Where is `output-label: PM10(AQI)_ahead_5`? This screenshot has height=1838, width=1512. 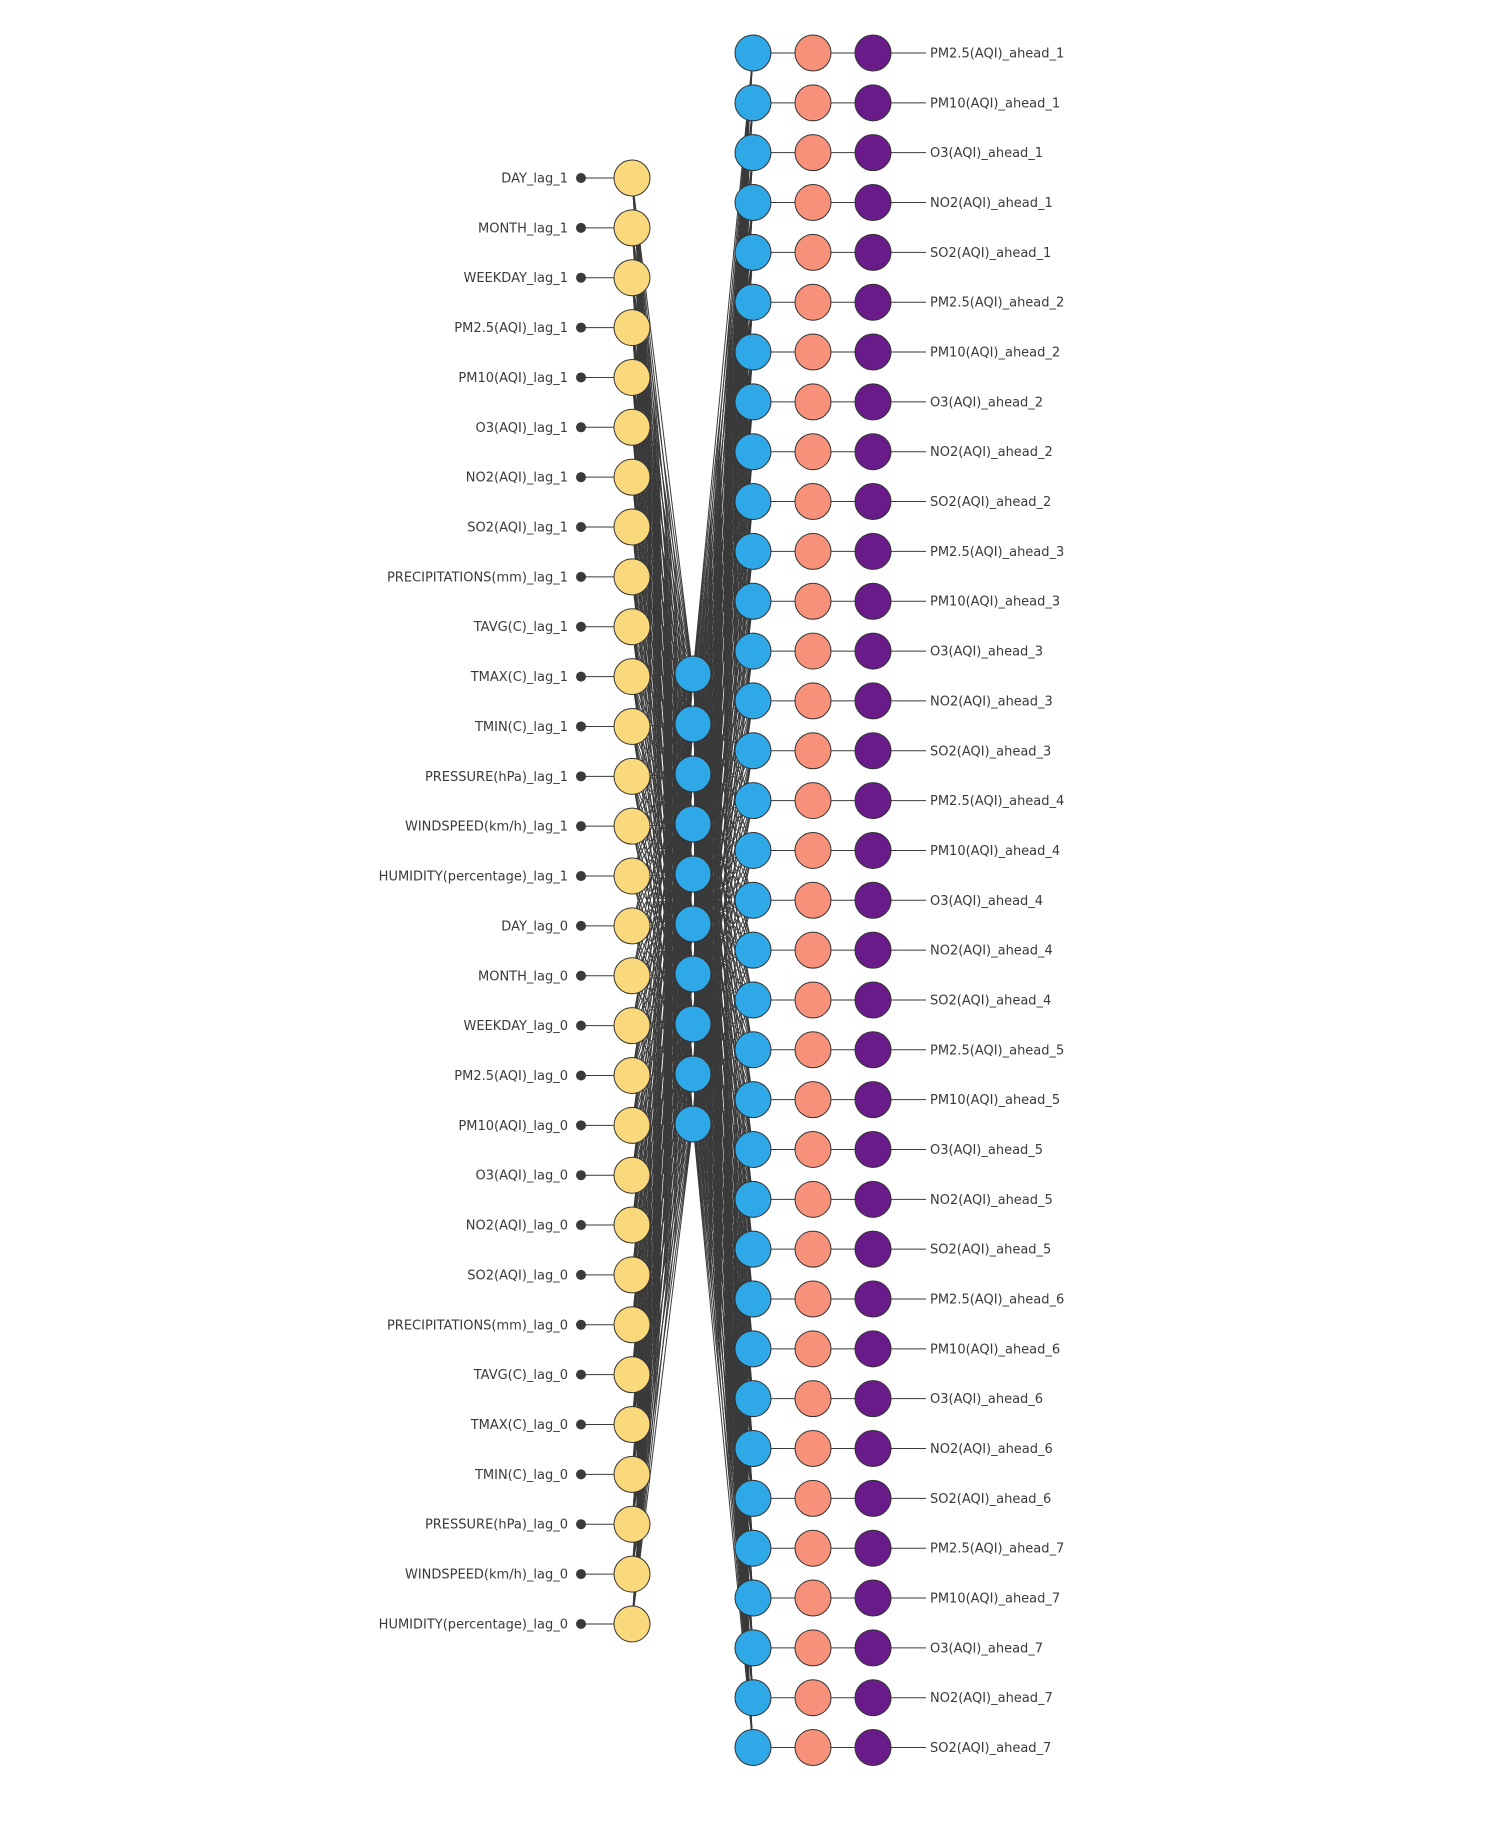 output-label: PM10(AQI)_ahead_5 is located at coordinates (995, 1100).